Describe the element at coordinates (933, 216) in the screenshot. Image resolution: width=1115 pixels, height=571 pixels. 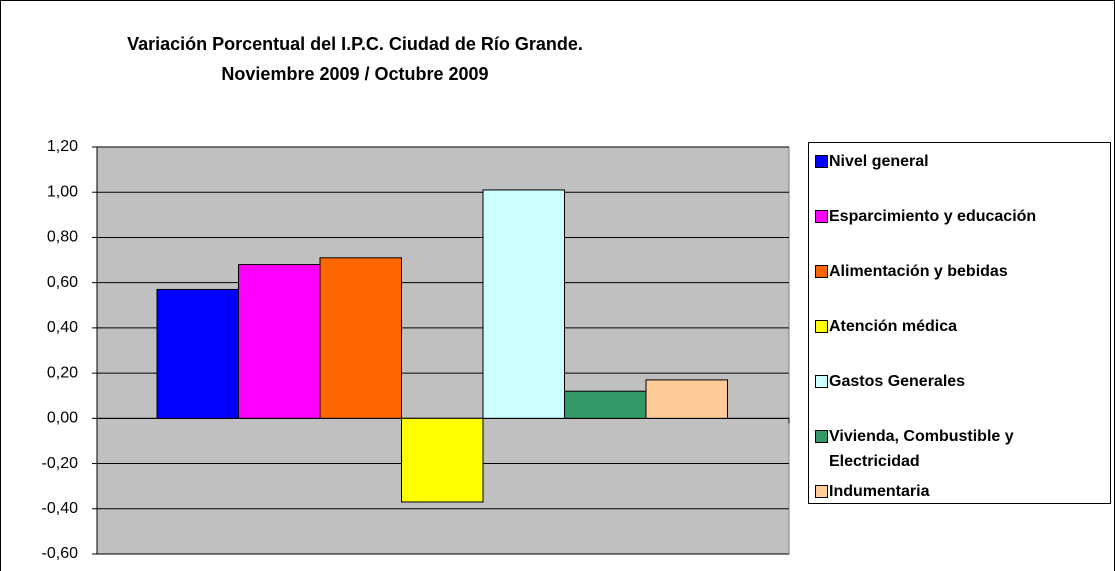
I see `legend-label: Esparcimiento y educación` at that location.